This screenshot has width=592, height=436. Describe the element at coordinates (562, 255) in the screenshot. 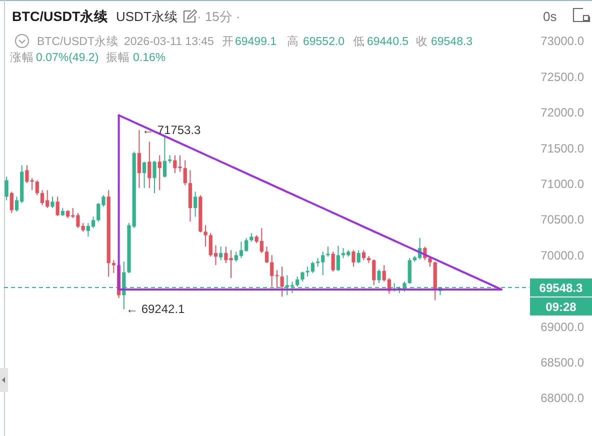

I see `y-tick-label: 70000.0` at that location.